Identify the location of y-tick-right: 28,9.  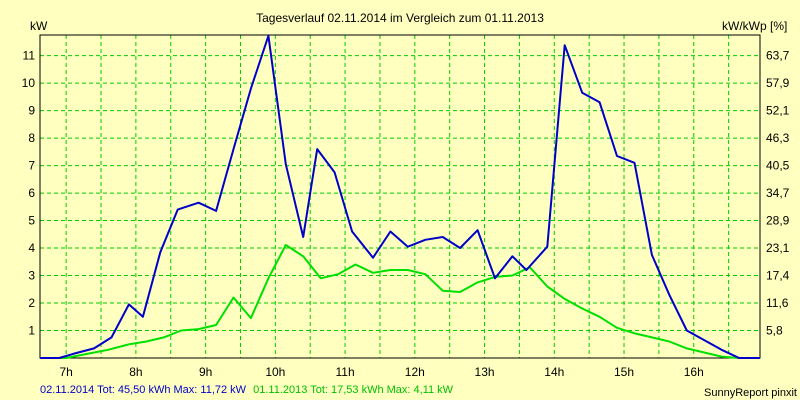
(778, 221).